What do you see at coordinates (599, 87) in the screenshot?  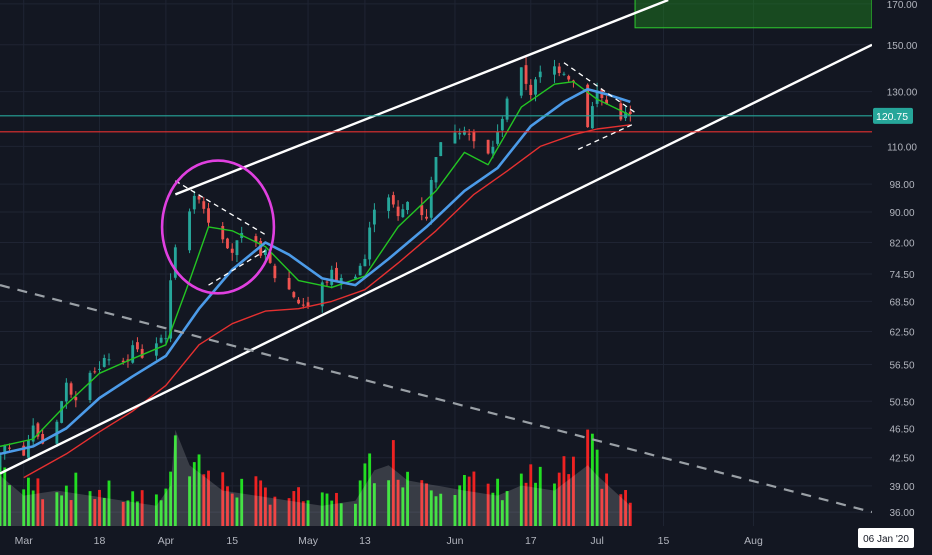 I see `triangle-upper-line` at bounding box center [599, 87].